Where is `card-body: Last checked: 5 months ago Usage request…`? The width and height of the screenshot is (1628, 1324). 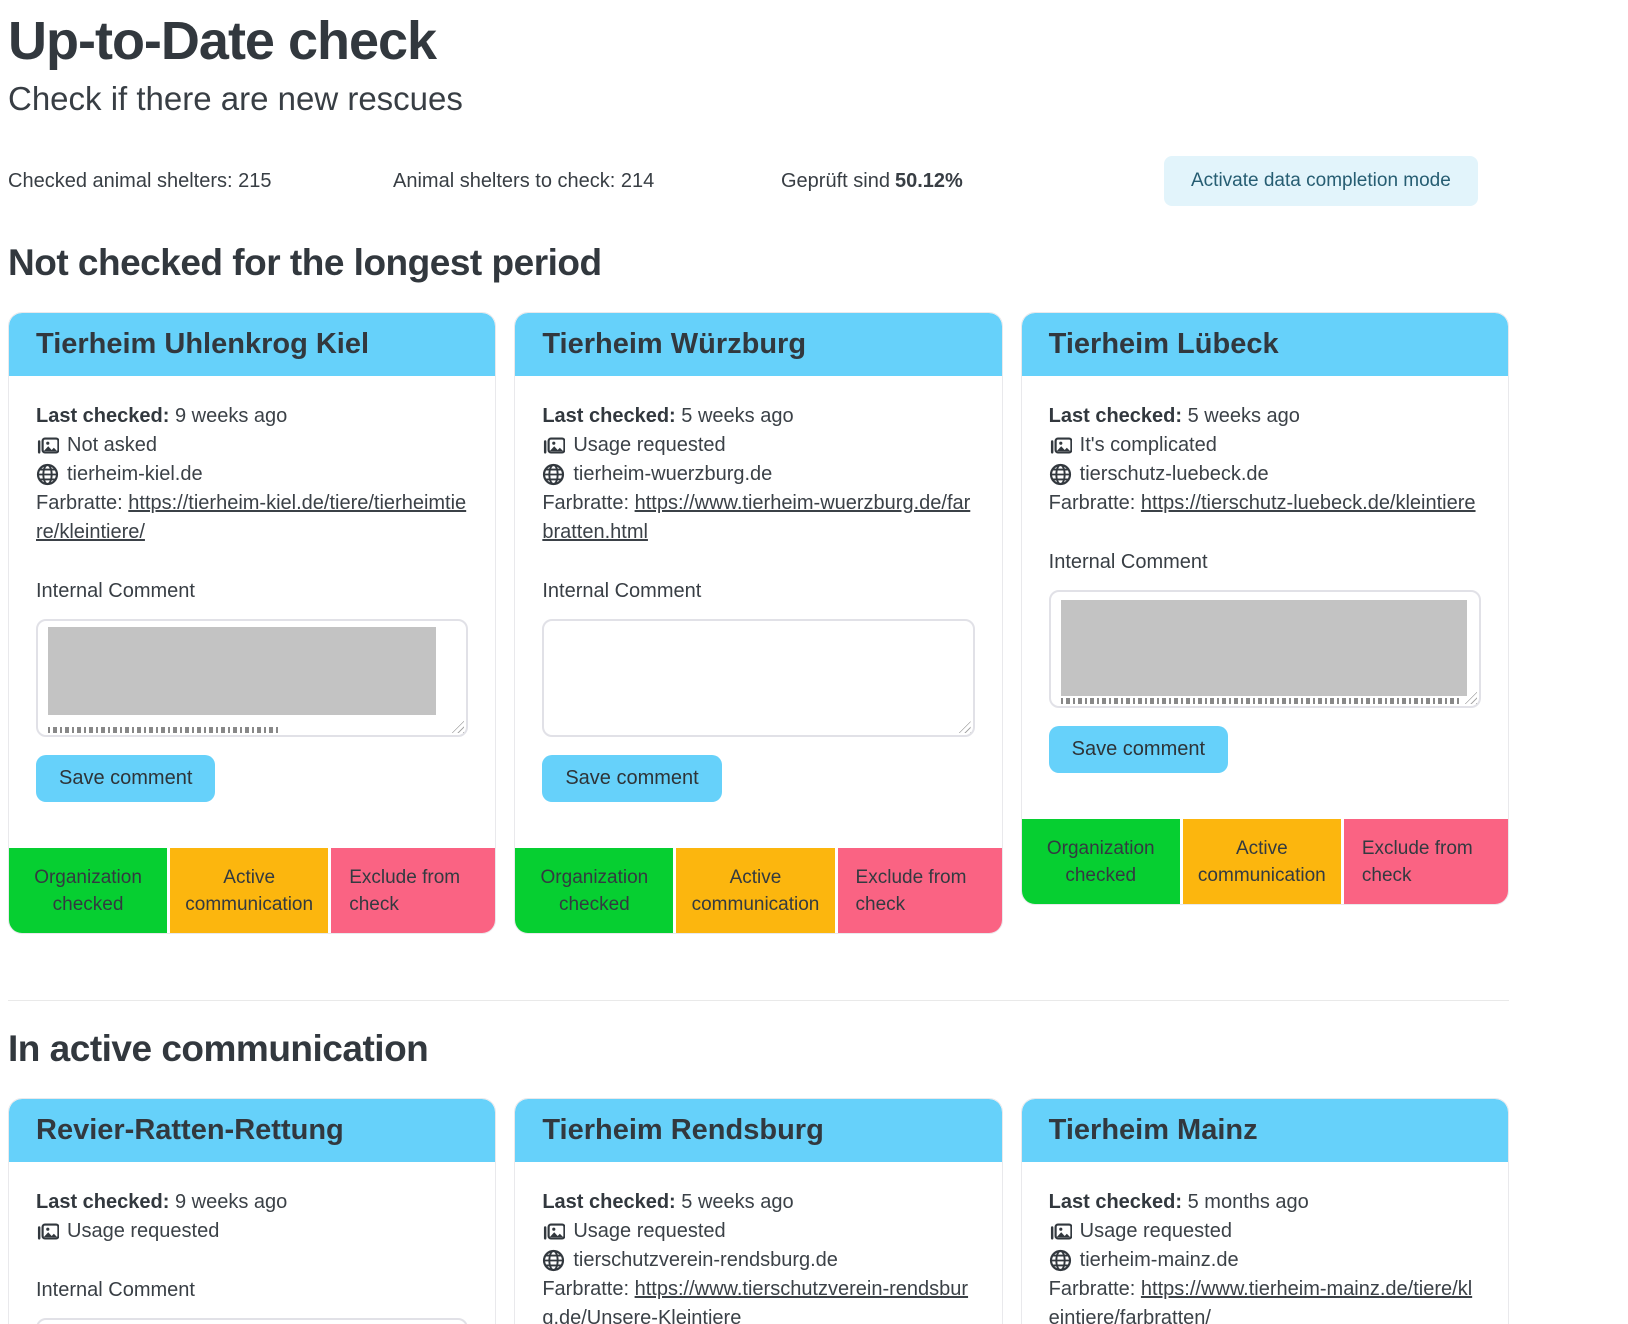
card-body: Last checked: 5 months ago Usage request… is located at coordinates (1265, 1243).